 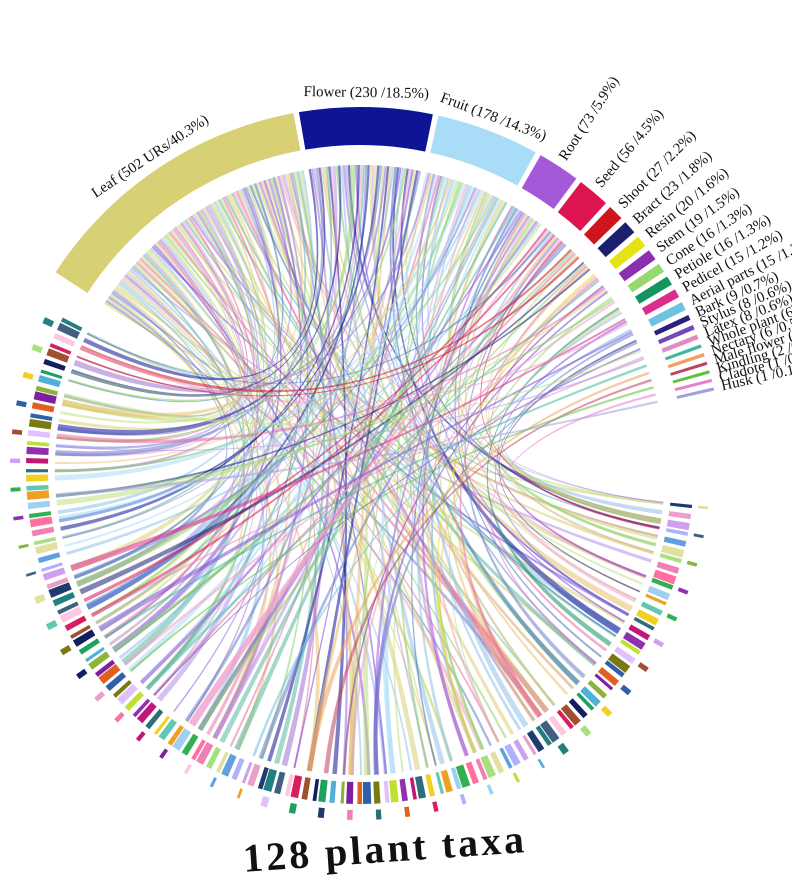 I want to click on part-arc-bract, so click(x=616, y=240).